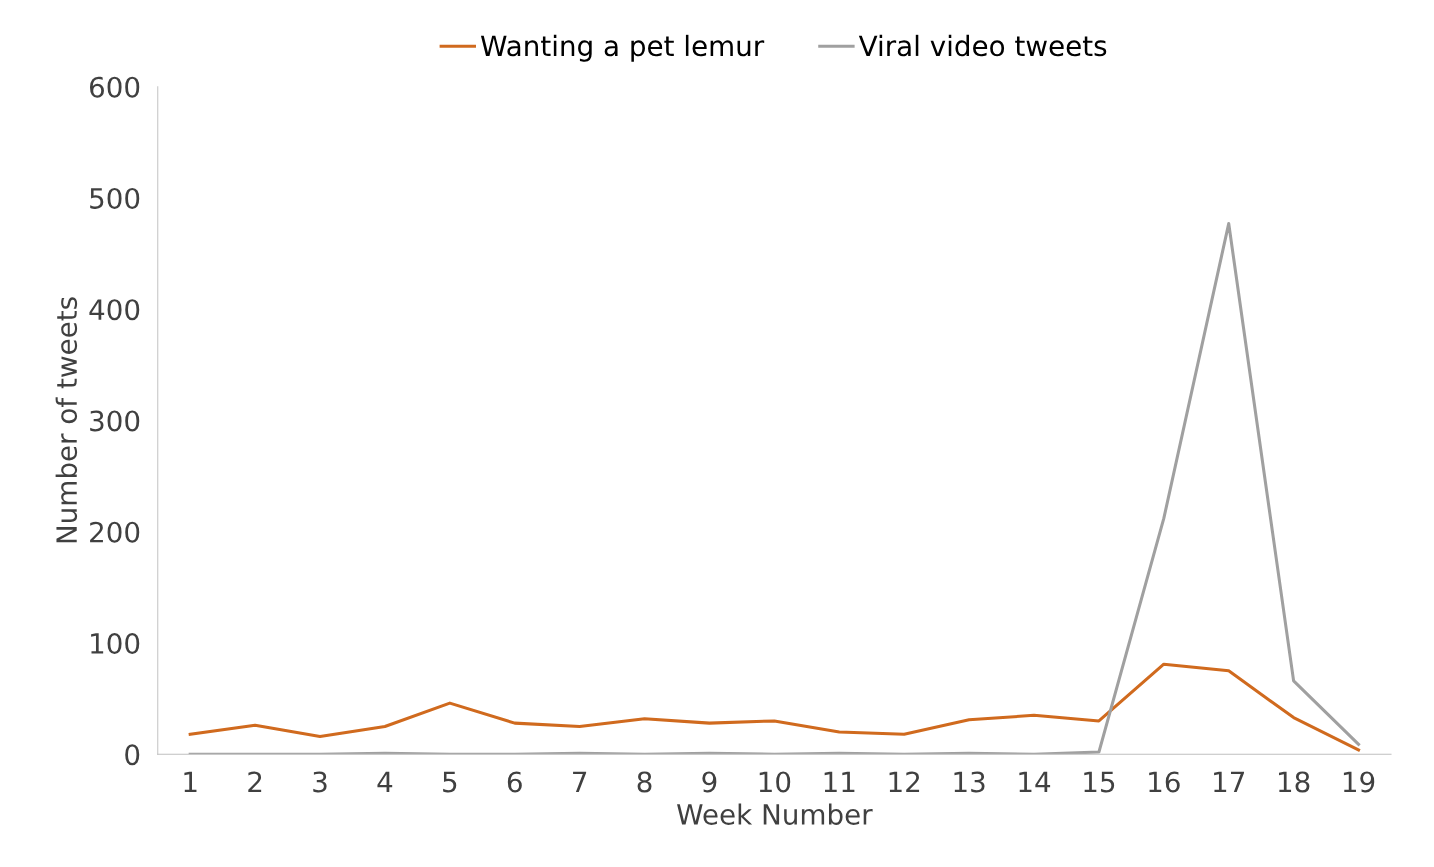 The height and width of the screenshot is (867, 1434). I want to click on y-tick-label: 0, so click(132, 755).